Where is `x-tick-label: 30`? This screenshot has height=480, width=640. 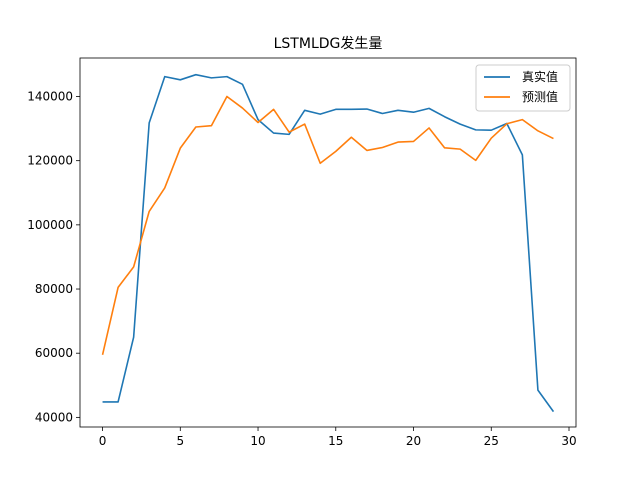 x-tick-label: 30 is located at coordinates (568, 441).